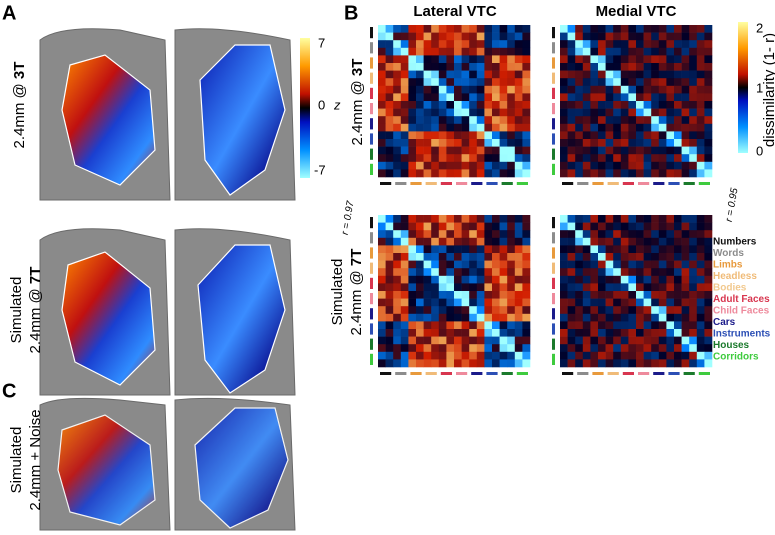 Image resolution: width=775 pixels, height=535 pixels. I want to click on colorbar-tick: 2, so click(759, 27).